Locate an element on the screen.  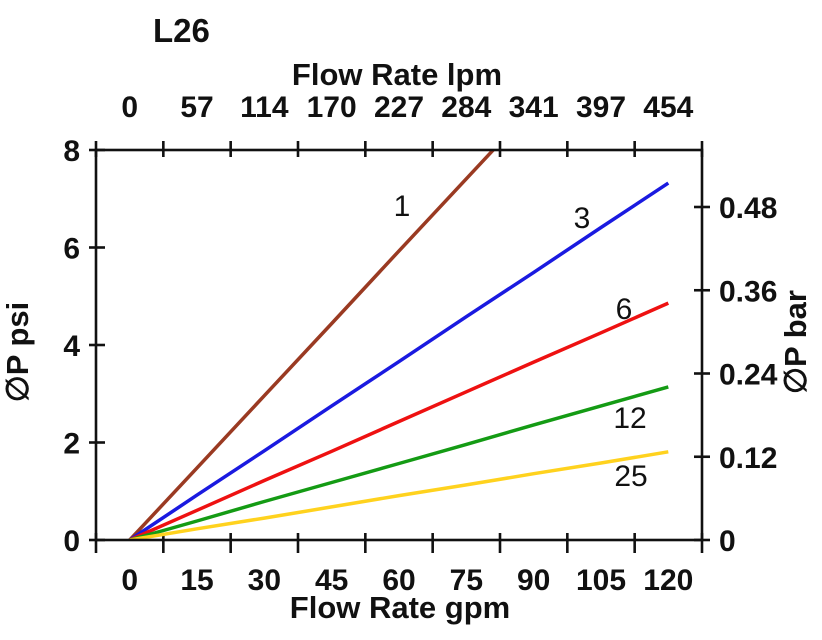
series-label-25: 25 is located at coordinates (630, 476).